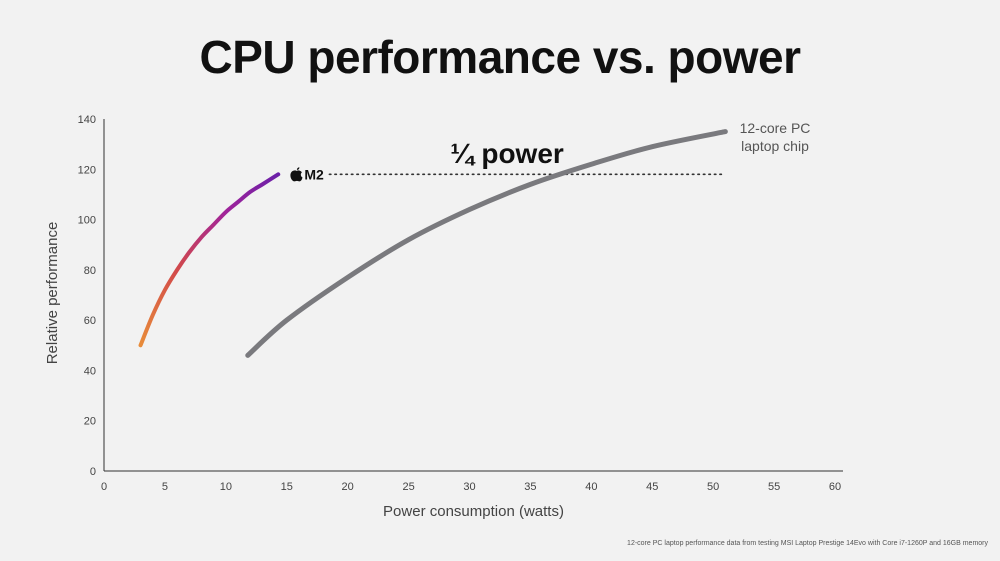  What do you see at coordinates (713, 487) in the screenshot?
I see `x-tick-label: 50` at bounding box center [713, 487].